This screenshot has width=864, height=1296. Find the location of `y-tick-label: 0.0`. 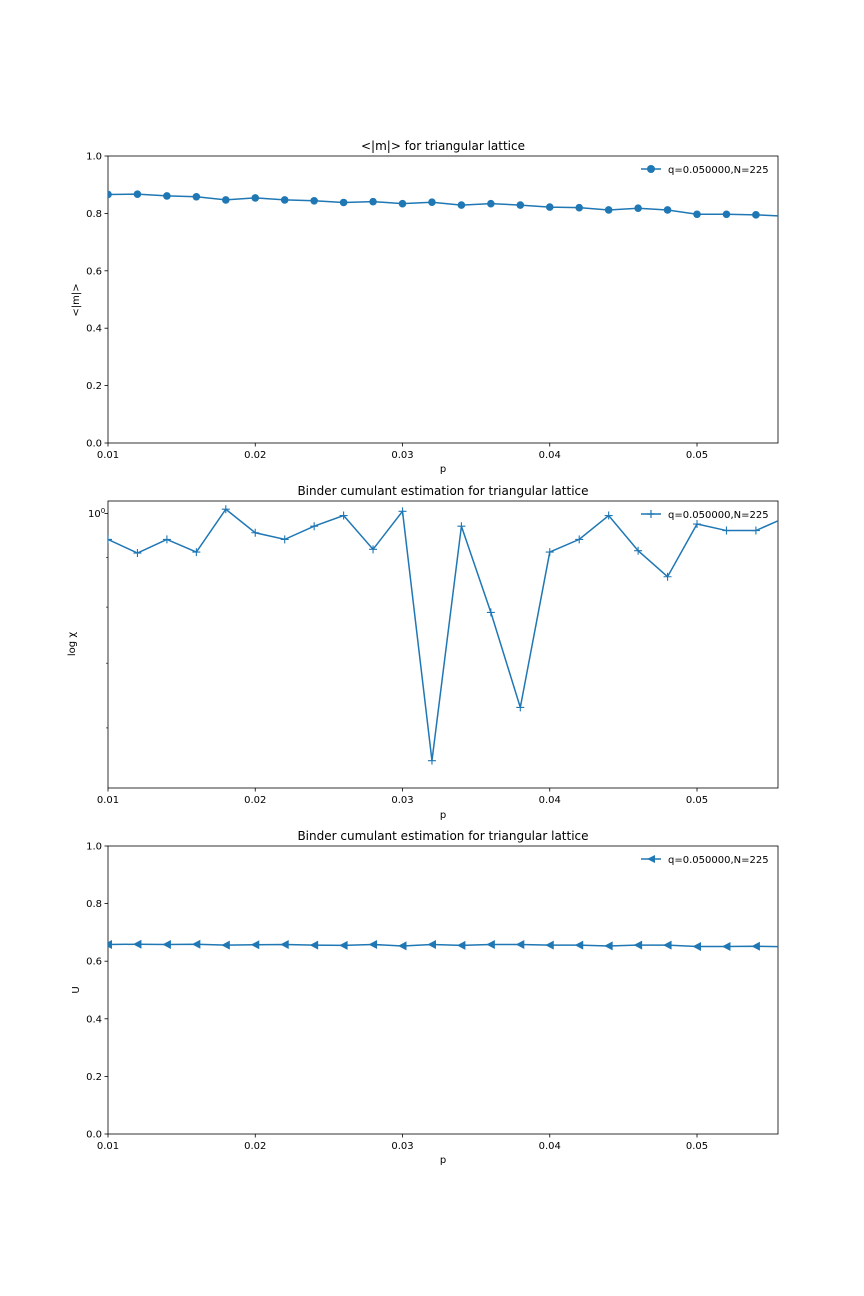

y-tick-label: 0.0 is located at coordinates (94, 444).